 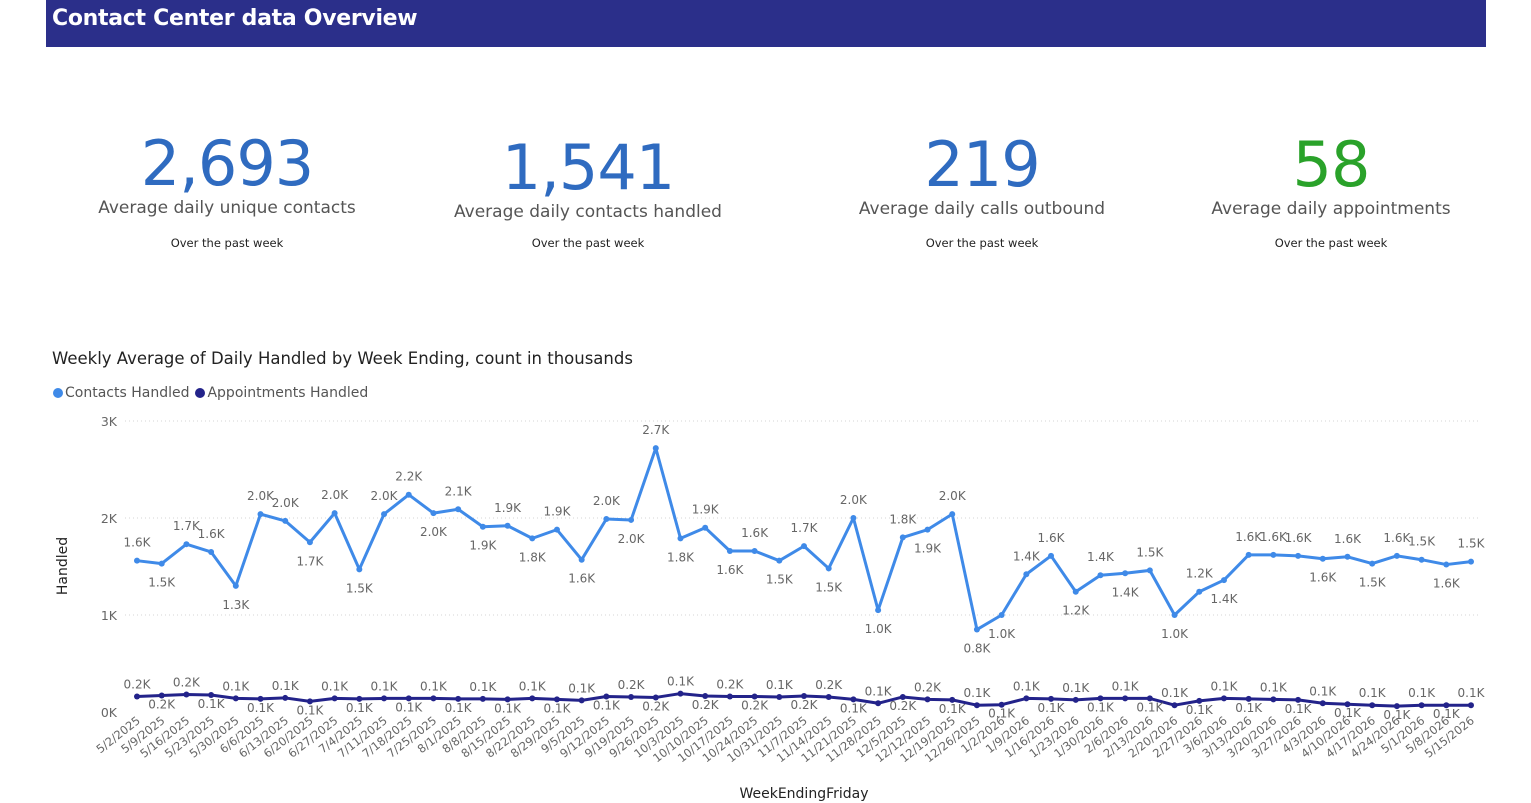 What do you see at coordinates (109, 712) in the screenshot?
I see `y-tick-label: 0K` at bounding box center [109, 712].